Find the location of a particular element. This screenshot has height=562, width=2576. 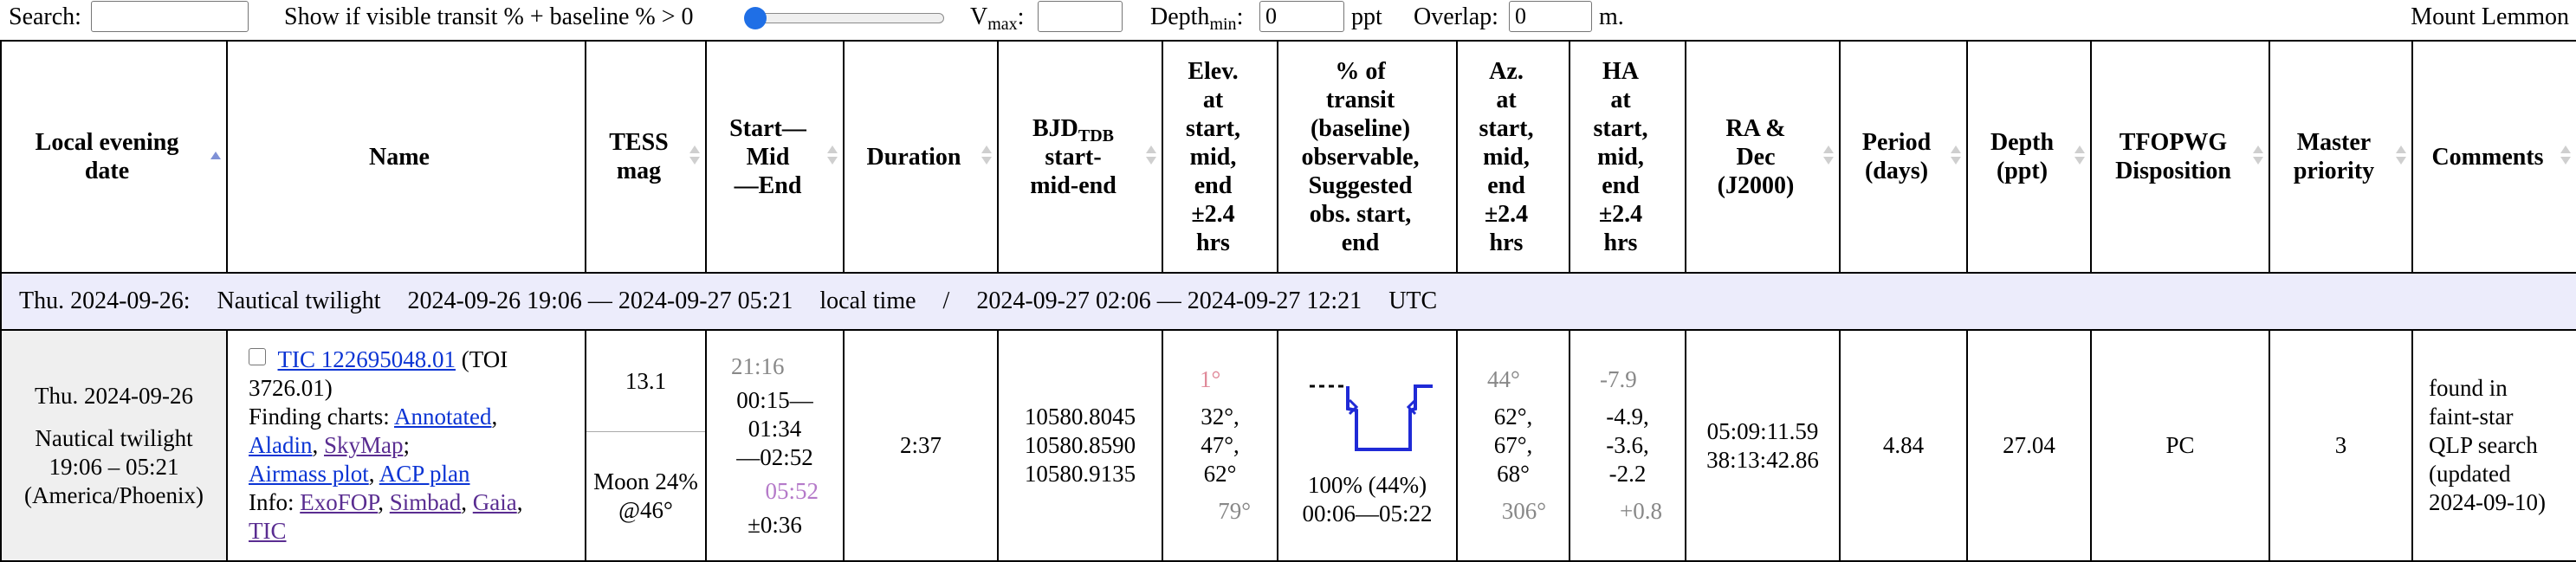

col-header-hour-angle: HA at start, mid, end ±2.4 hrs is located at coordinates (1627, 157).